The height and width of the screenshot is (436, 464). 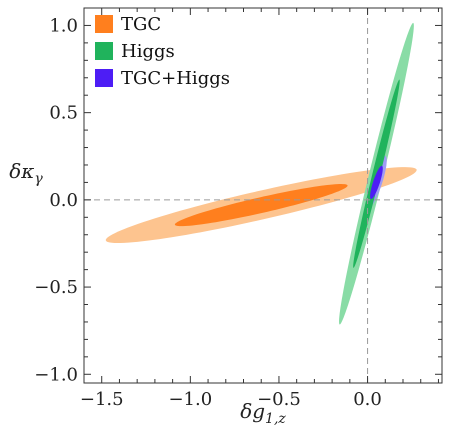 I want to click on tgc-inner-region, so click(x=261, y=205).